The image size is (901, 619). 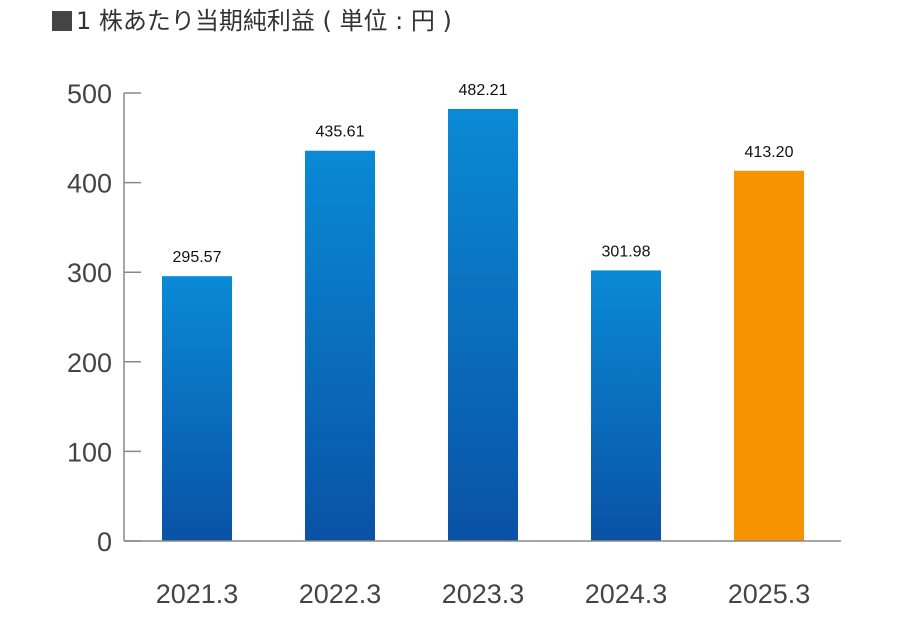 What do you see at coordinates (769, 152) in the screenshot?
I see `data-label-2025.3: 413.20` at bounding box center [769, 152].